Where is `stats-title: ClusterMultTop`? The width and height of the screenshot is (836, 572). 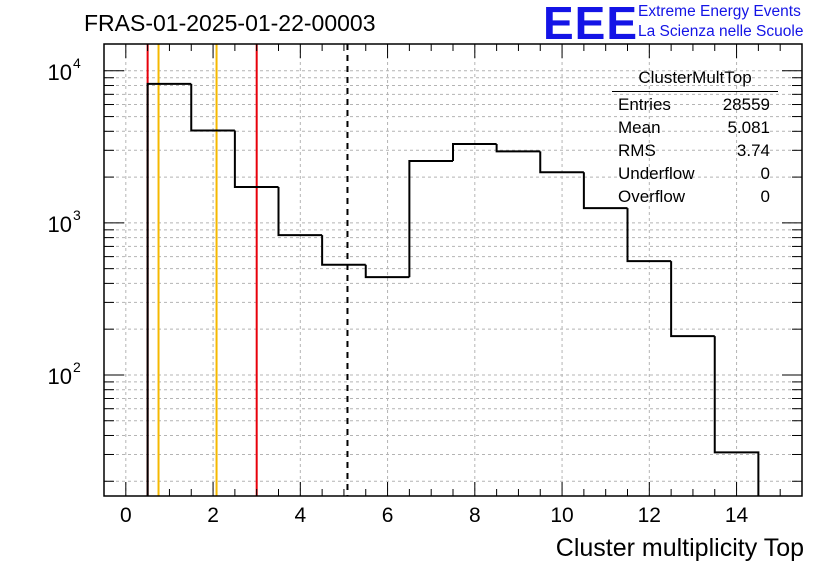 stats-title: ClusterMultTop is located at coordinates (695, 79).